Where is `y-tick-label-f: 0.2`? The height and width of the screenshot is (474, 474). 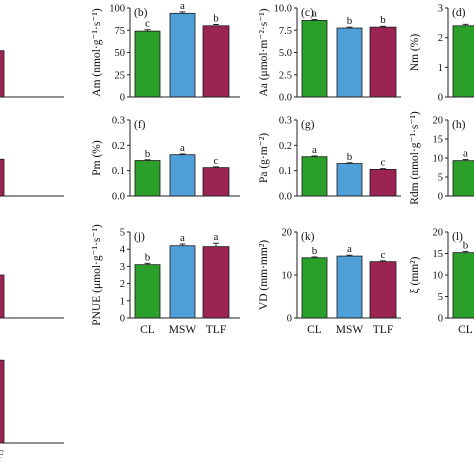 y-tick-label-f: 0.2 is located at coordinates (118, 146).